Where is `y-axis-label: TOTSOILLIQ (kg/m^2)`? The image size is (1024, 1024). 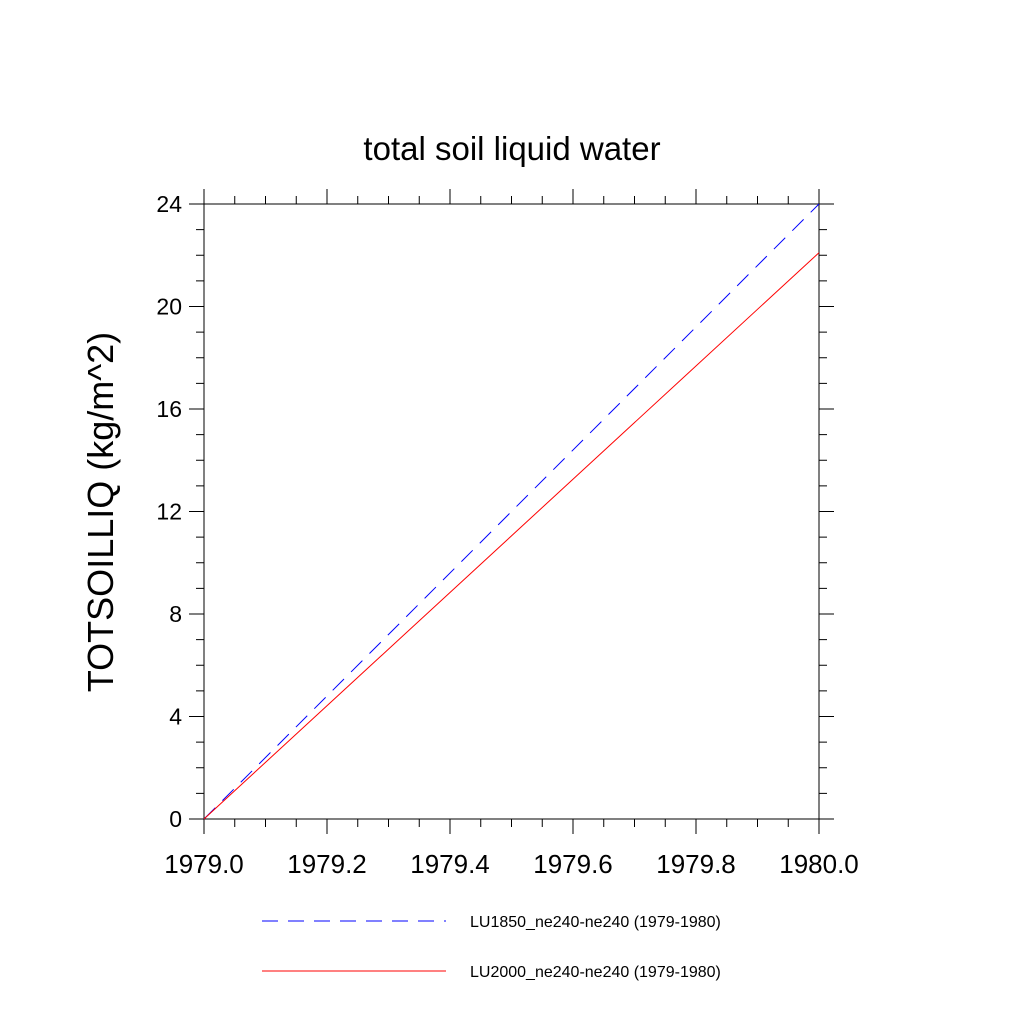 y-axis-label: TOTSOILLIQ (kg/m^2) is located at coordinates (100, 512).